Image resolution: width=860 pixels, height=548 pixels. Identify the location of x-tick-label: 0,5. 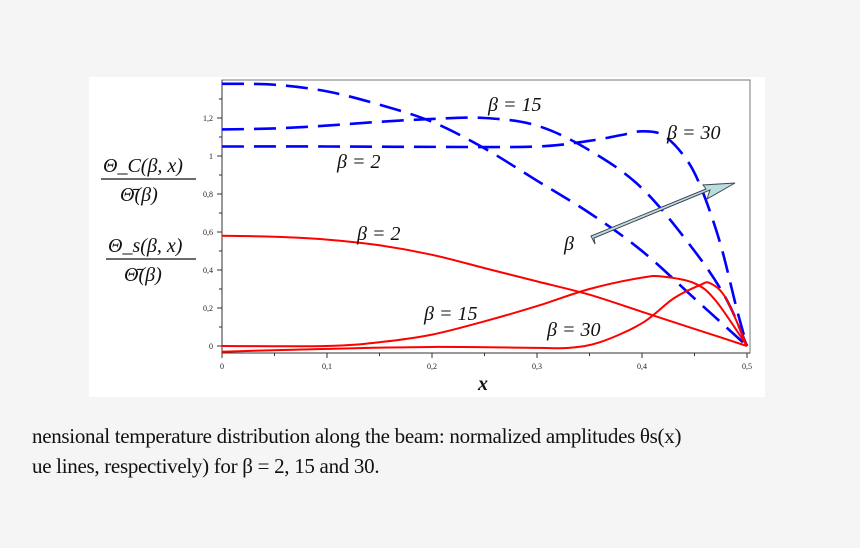
(747, 366).